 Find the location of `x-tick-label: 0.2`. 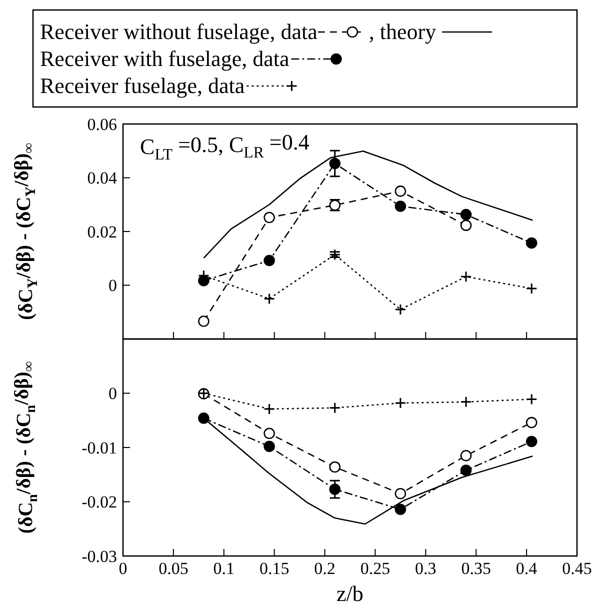

x-tick-label: 0.2 is located at coordinates (325, 568).